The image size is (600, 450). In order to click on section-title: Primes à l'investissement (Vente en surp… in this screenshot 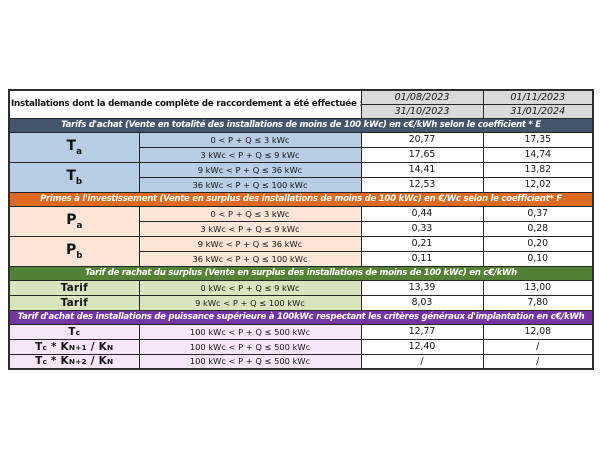, I will do `click(301, 199)`.